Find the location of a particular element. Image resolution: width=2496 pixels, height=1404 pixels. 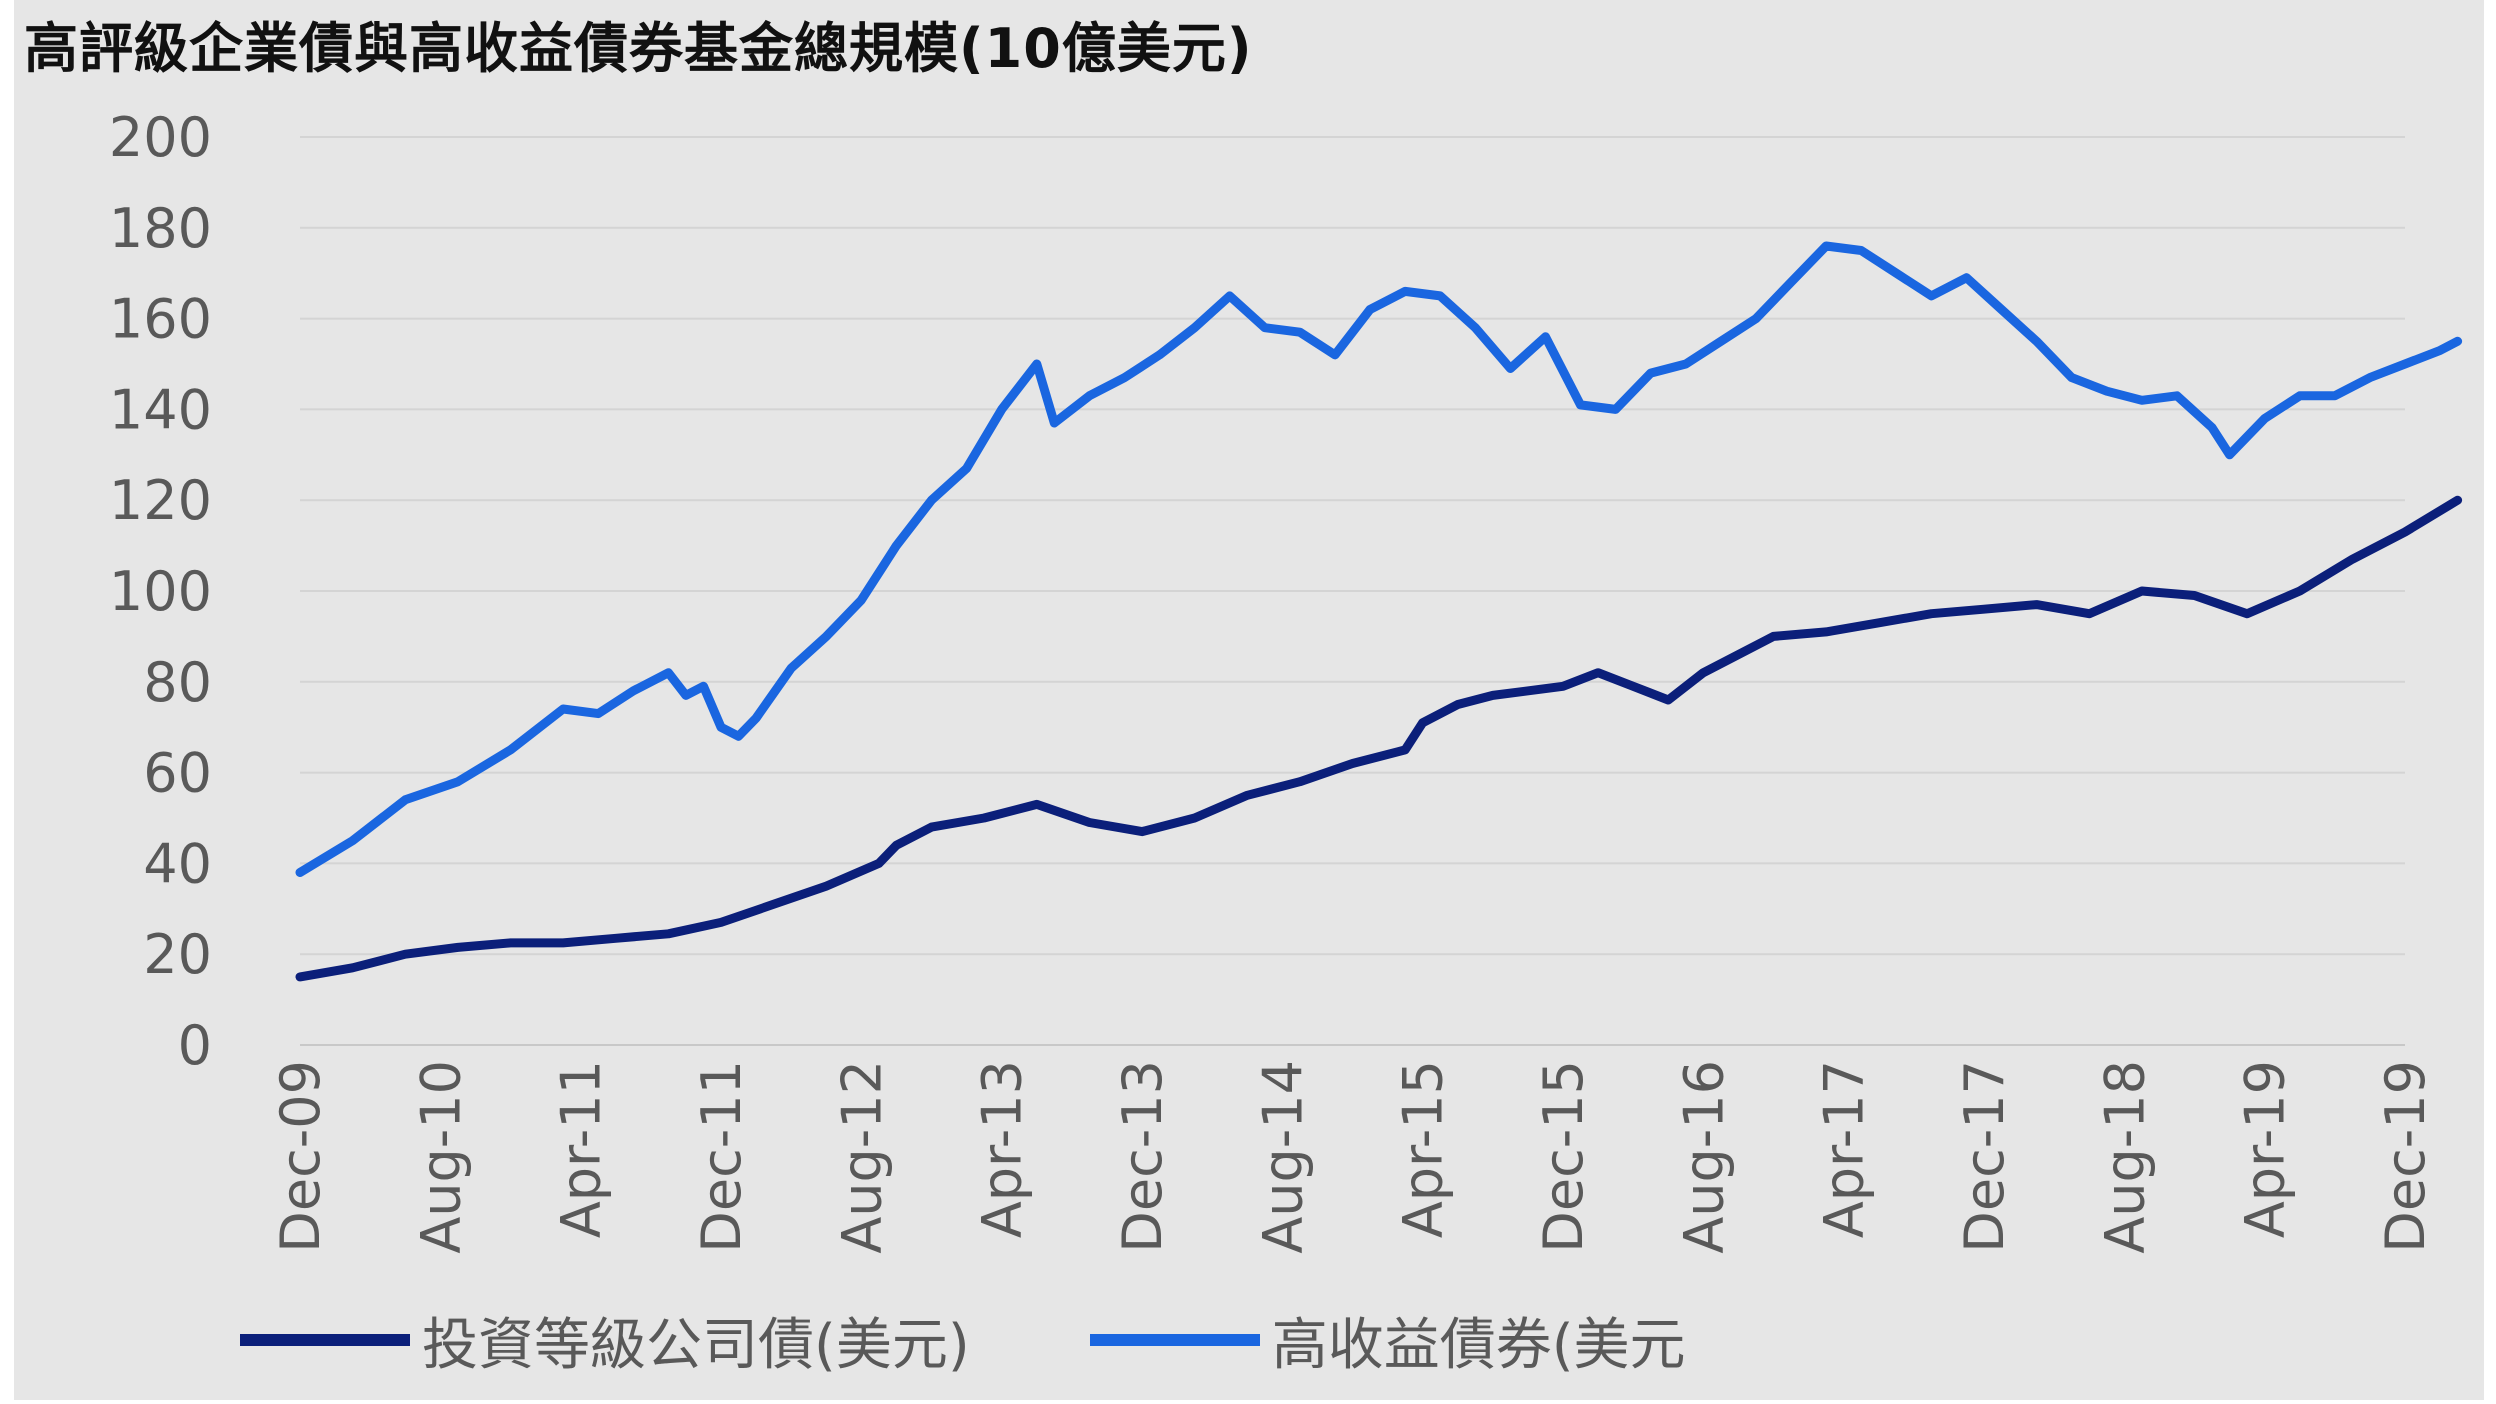

x-tick-label: Dec-13 is located at coordinates (1142, 1156).